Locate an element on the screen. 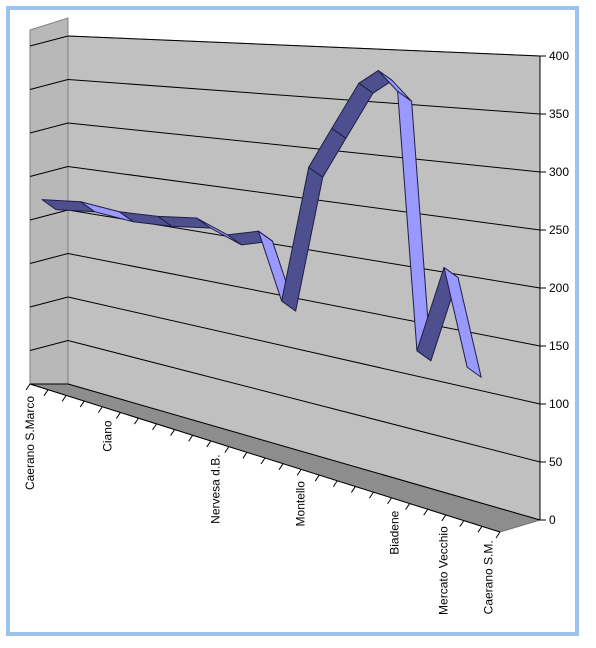 The image size is (596, 648). y-tick-label: 50 is located at coordinates (556, 462).